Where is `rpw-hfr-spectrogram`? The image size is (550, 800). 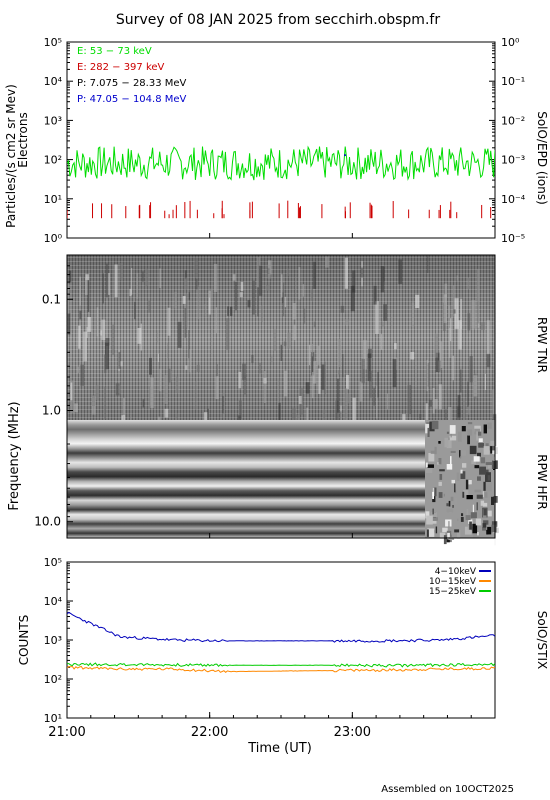 rpw-hfr-spectrogram is located at coordinates (246, 479).